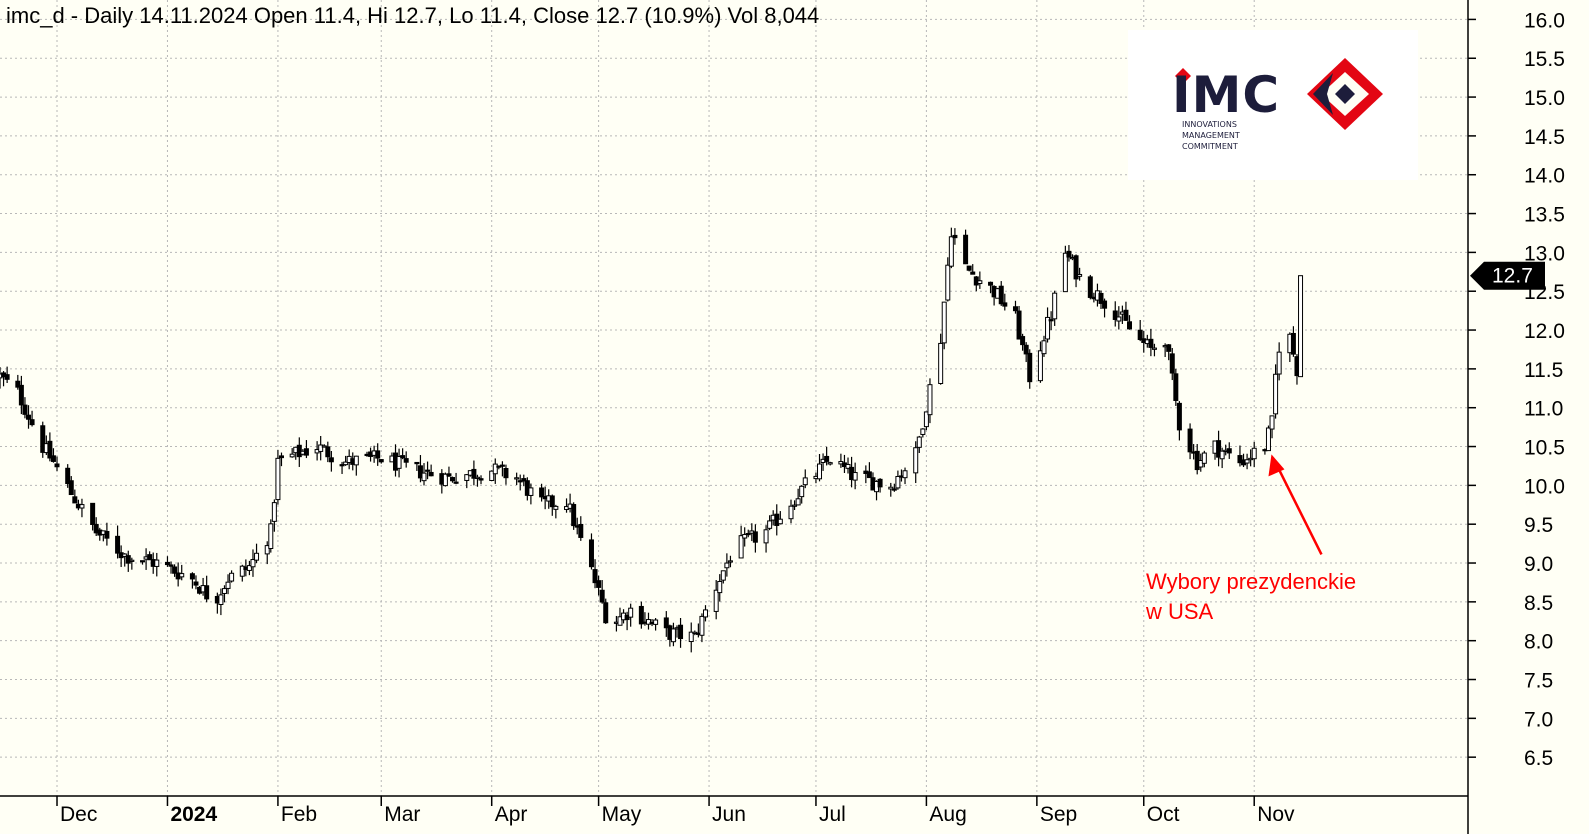 The width and height of the screenshot is (1589, 834). Describe the element at coordinates (1544, 215) in the screenshot. I see `y-tick-label: 13.5` at that location.